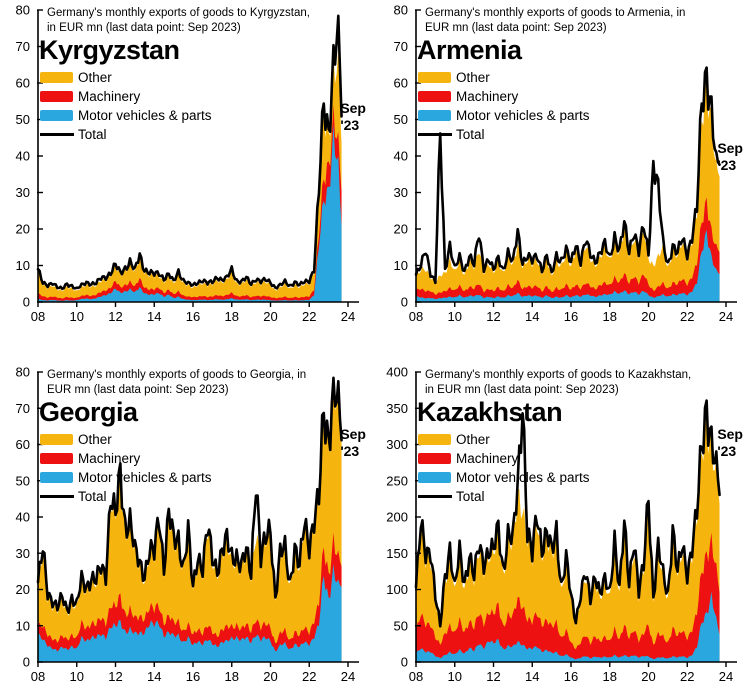 The width and height of the screenshot is (755, 695). Describe the element at coordinates (397, 408) in the screenshot. I see `y-axis-tick-label: 350` at that location.